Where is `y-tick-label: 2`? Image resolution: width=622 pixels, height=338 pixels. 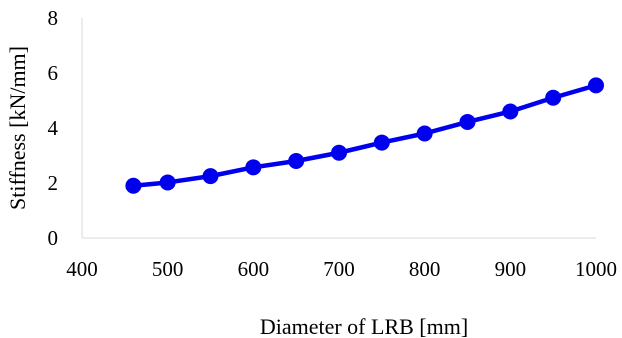
y-tick-label: 2 is located at coordinates (53, 183).